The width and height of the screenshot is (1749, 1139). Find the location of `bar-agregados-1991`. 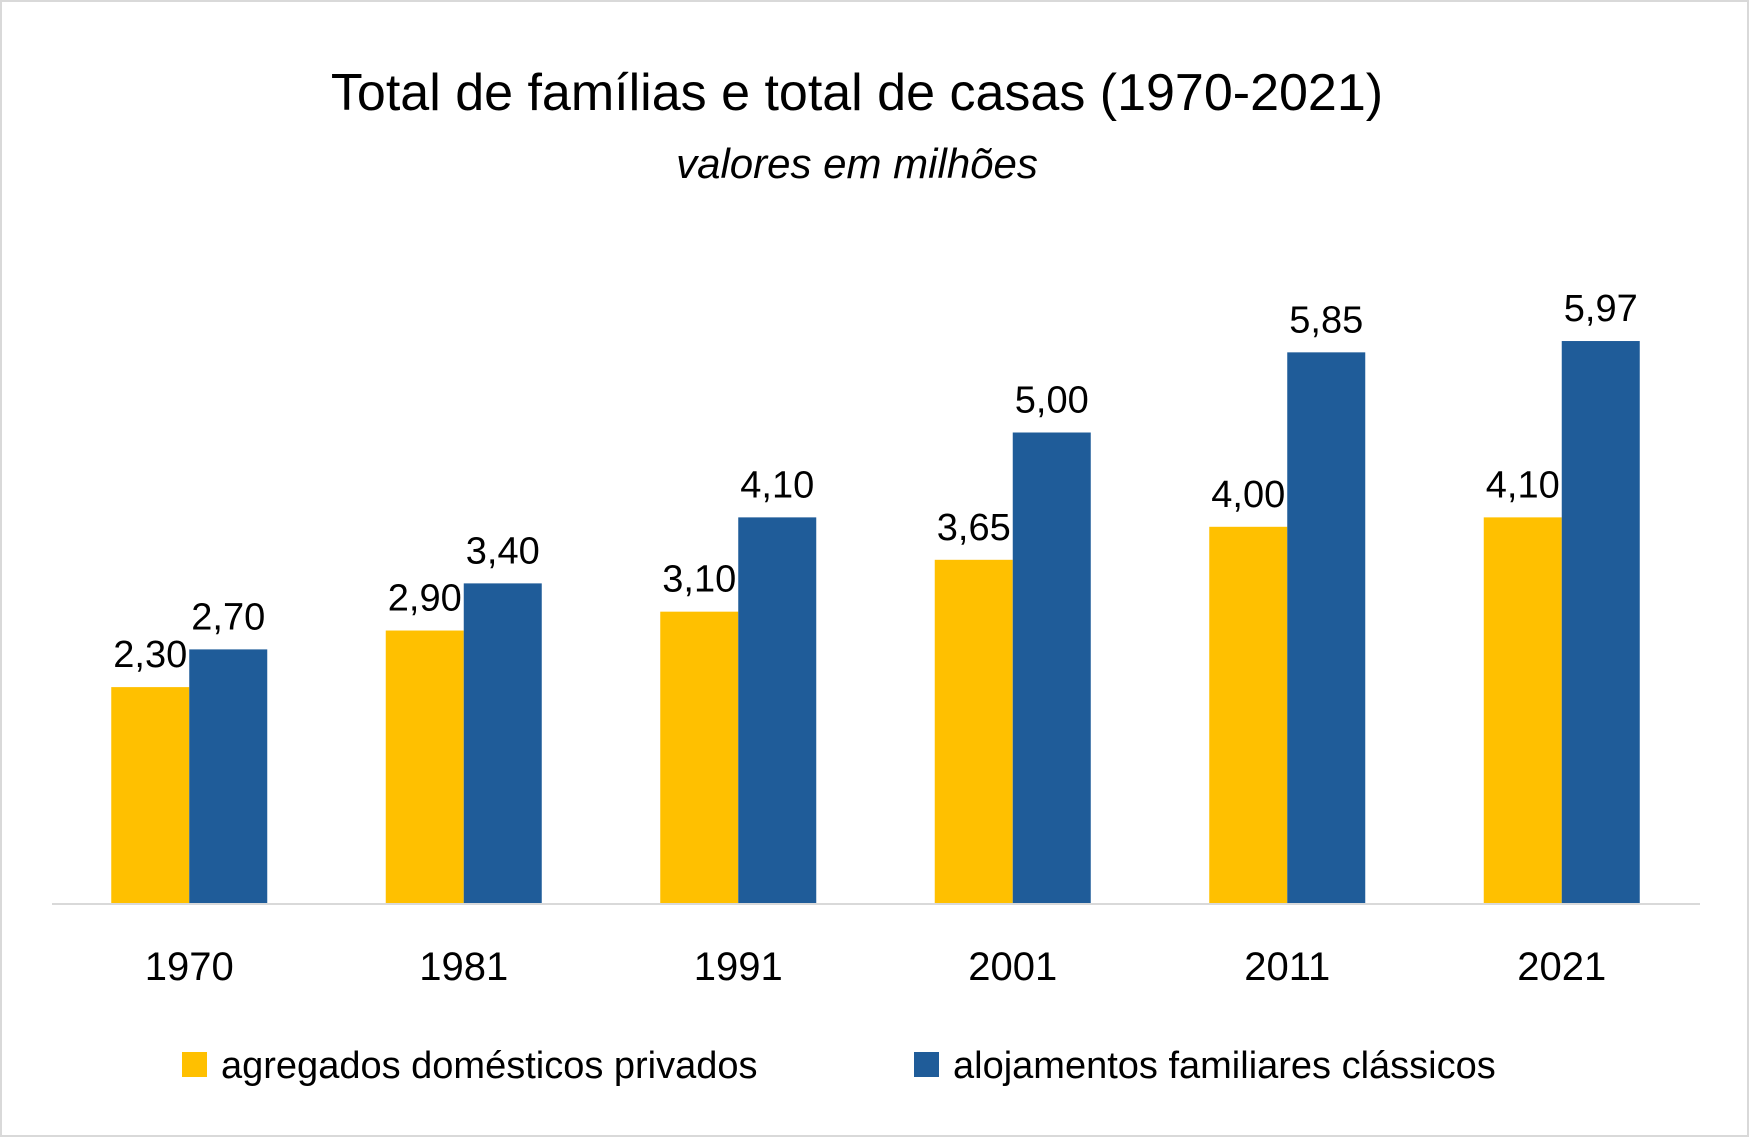

bar-agregados-1991 is located at coordinates (699, 757).